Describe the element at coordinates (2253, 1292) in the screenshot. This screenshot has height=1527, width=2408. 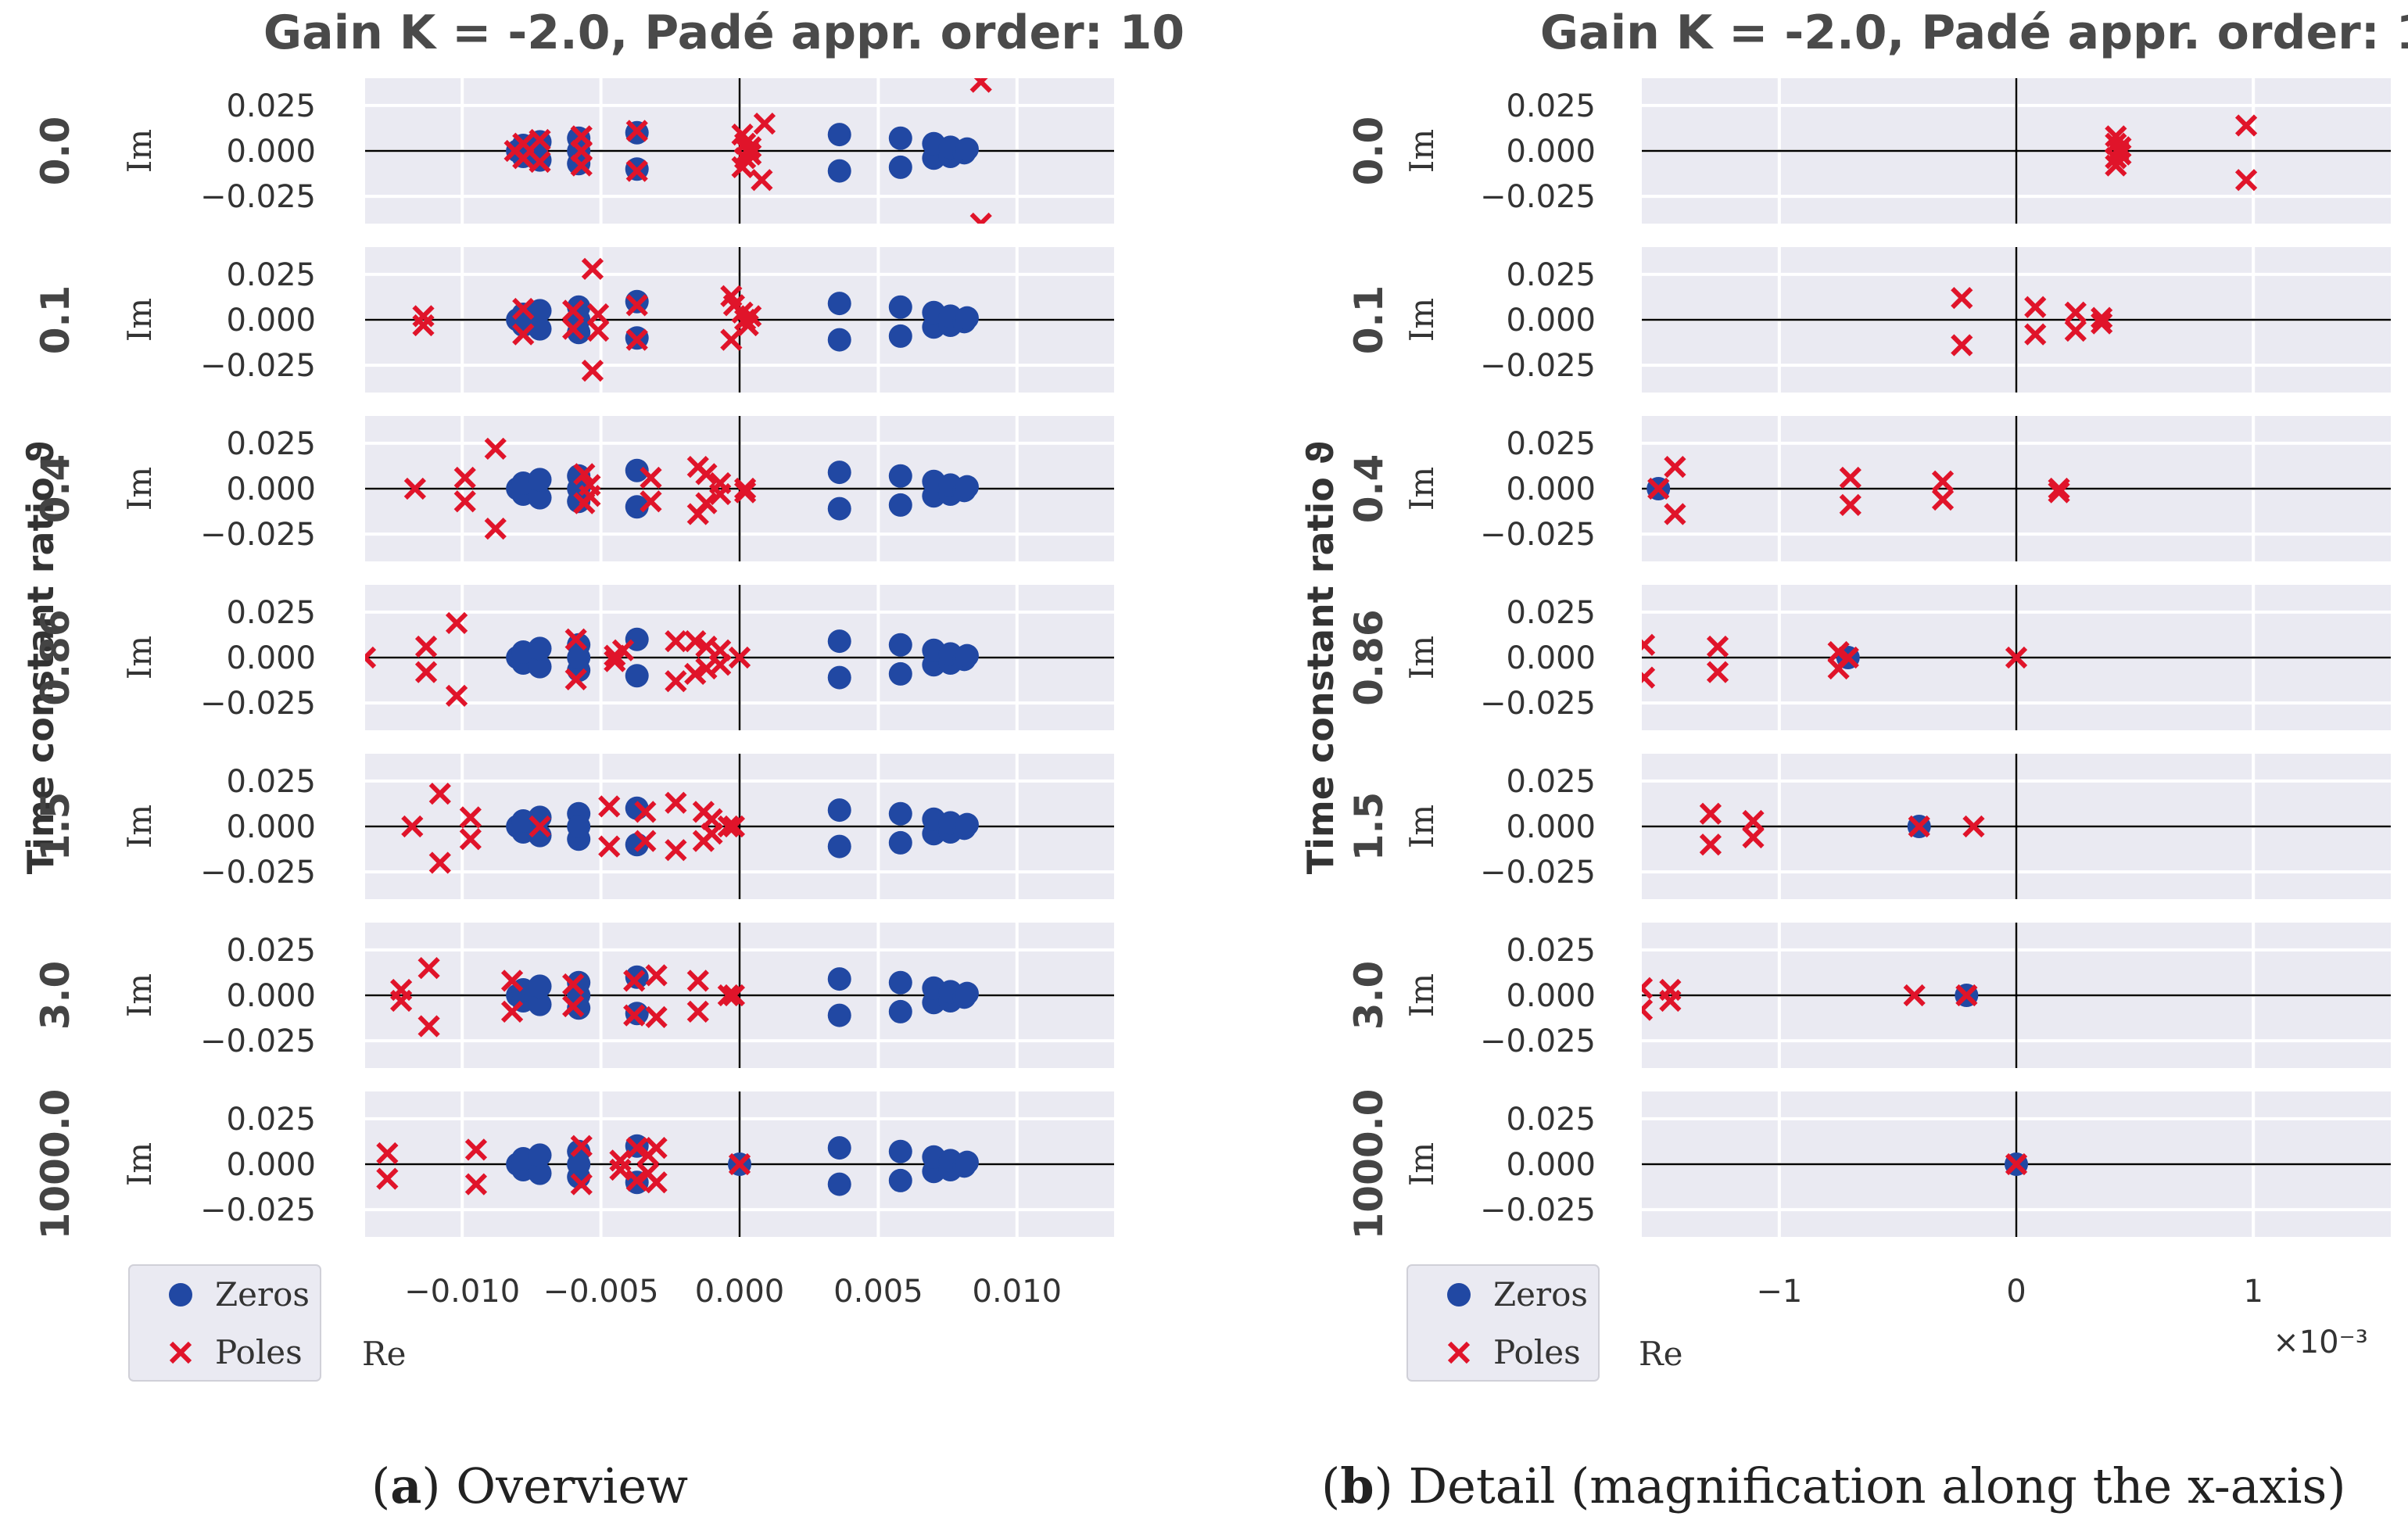
I see `x-tick-label: 1` at that location.